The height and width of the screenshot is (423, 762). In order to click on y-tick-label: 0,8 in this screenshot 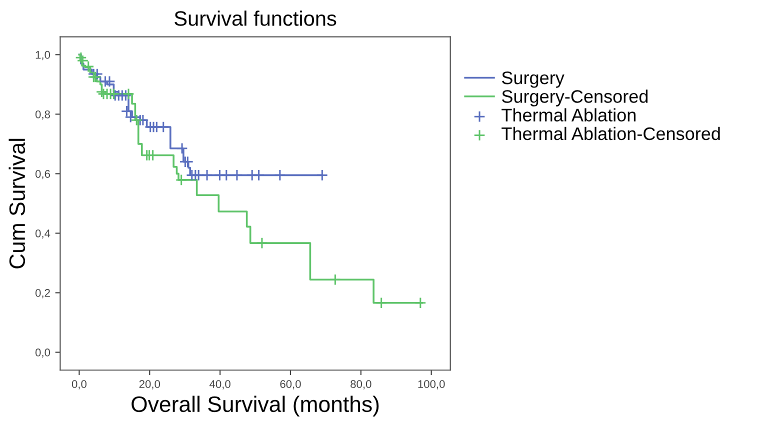, I will do `click(42, 115)`.